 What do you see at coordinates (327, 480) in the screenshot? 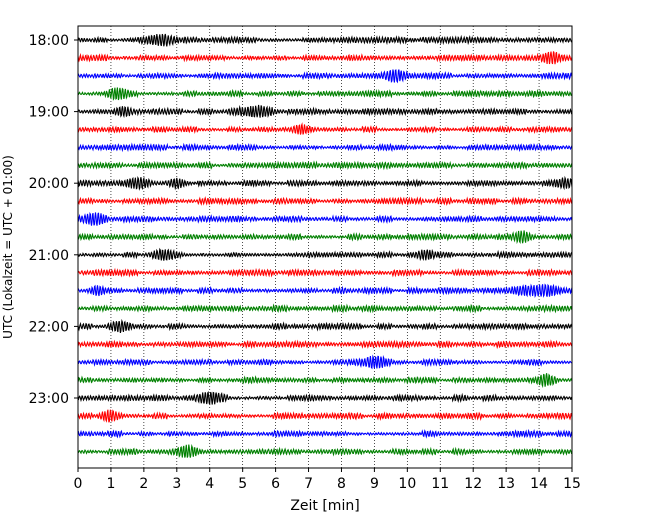
I see `x-axis-ticks: 0 1 2 3 4 5 6 7 8 9 10 11 12 13 14 15` at bounding box center [327, 480].